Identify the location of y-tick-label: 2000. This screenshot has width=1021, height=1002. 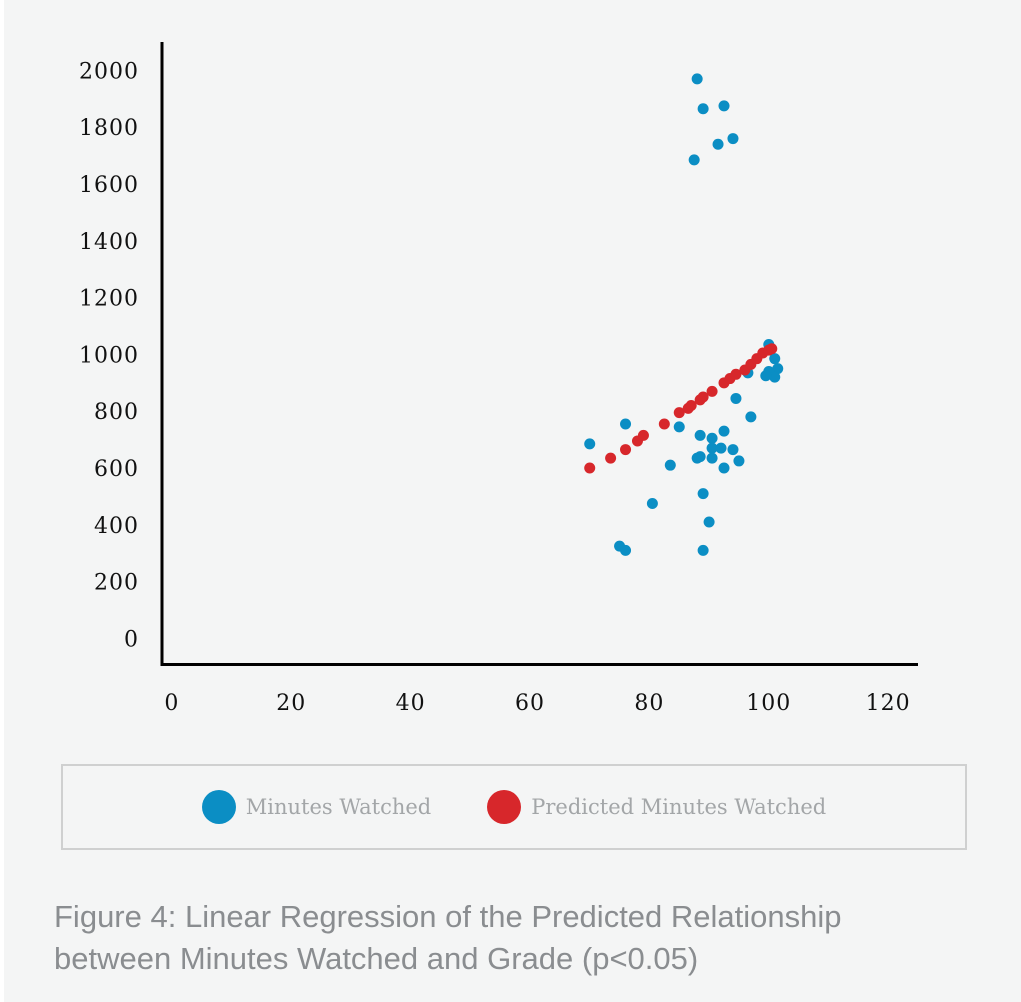
(109, 71).